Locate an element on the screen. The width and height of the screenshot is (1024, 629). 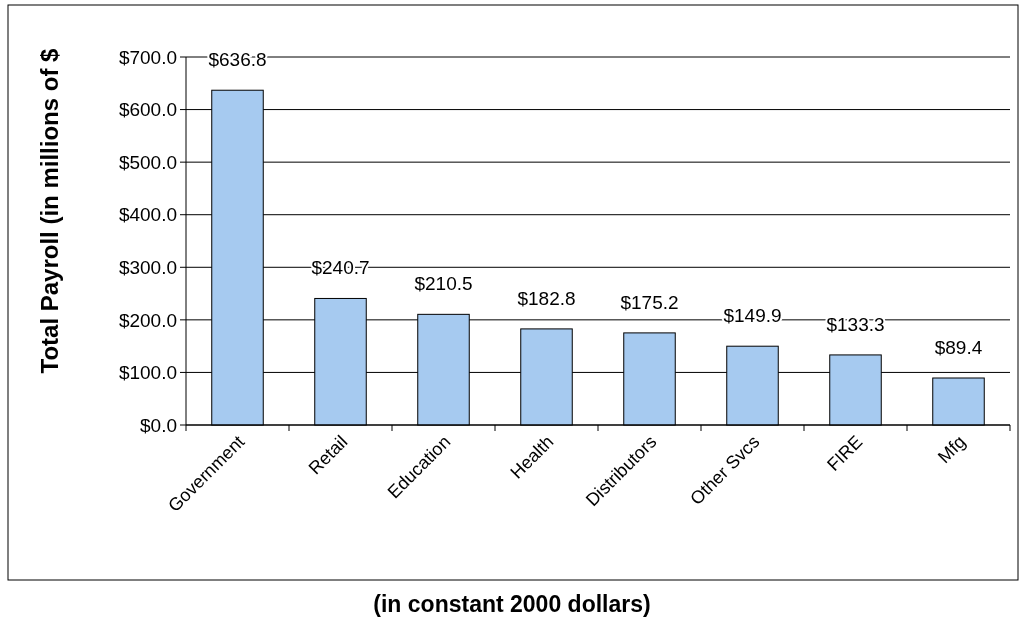
y-tick-label: $0.0 is located at coordinates (158, 425).